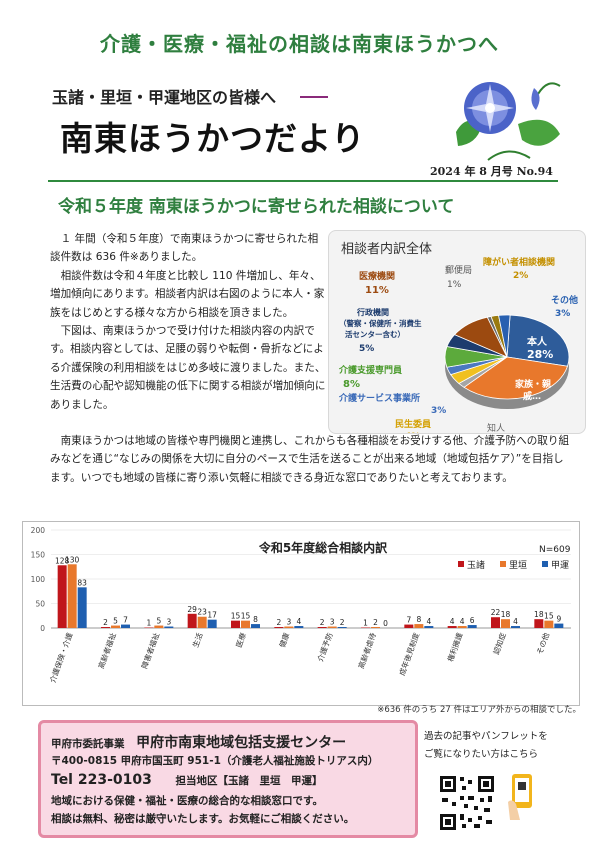  I want to click on center-note: 相談は無料、秘密は厳守いたします。お気軽にご相談ください。, so click(203, 819).